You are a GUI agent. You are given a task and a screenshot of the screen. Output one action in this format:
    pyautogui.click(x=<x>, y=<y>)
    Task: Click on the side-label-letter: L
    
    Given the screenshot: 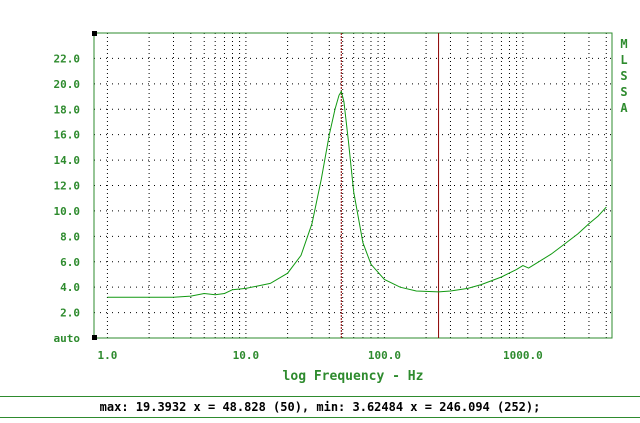 What is the action you would take?
    pyautogui.click(x=623, y=60)
    